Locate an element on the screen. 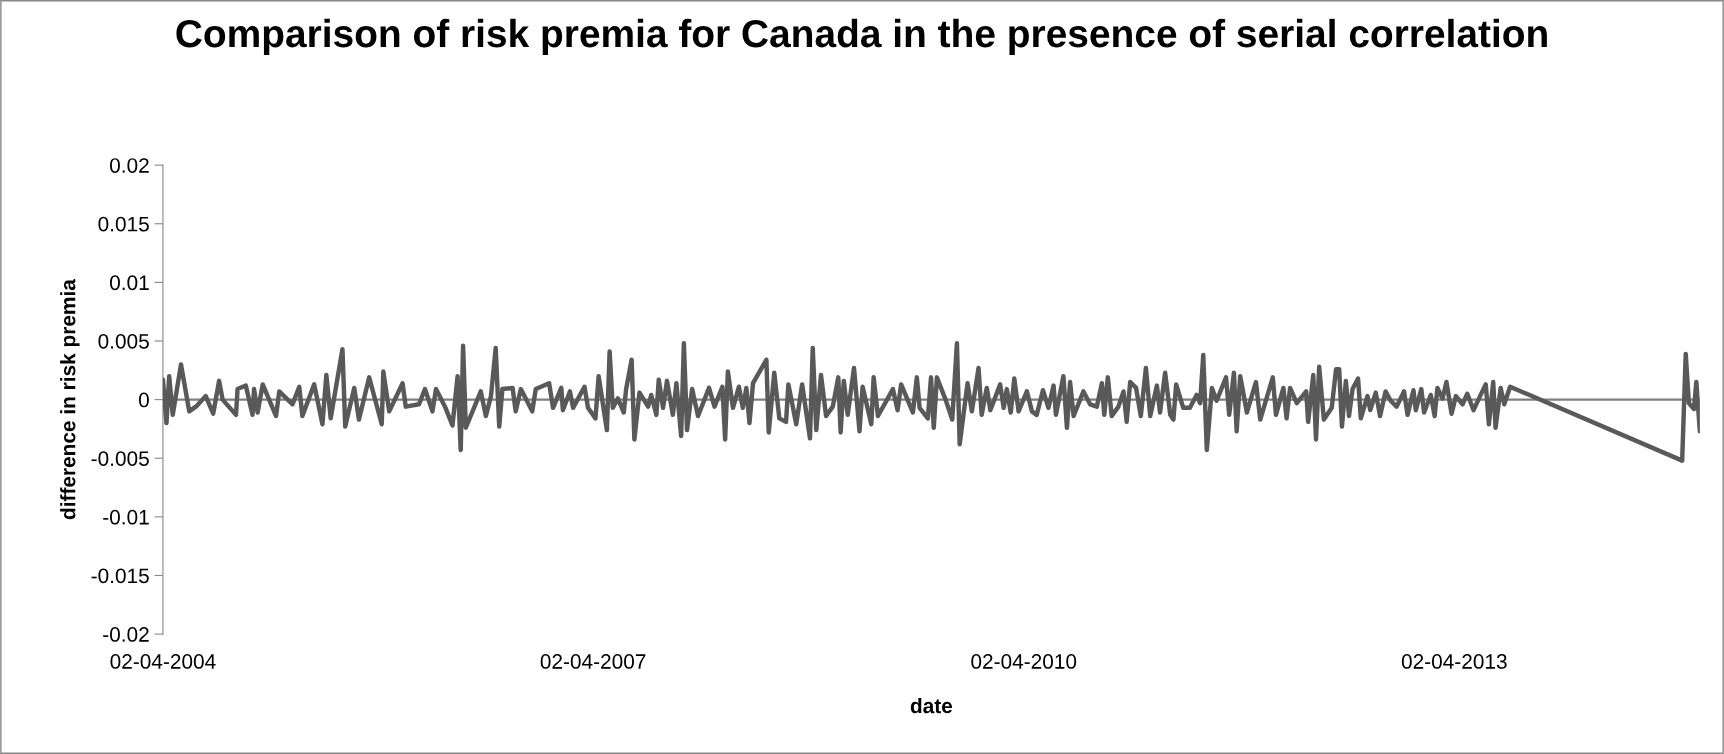 This screenshot has width=1724, height=754. y-tick-label: 0.015 is located at coordinates (123, 224).